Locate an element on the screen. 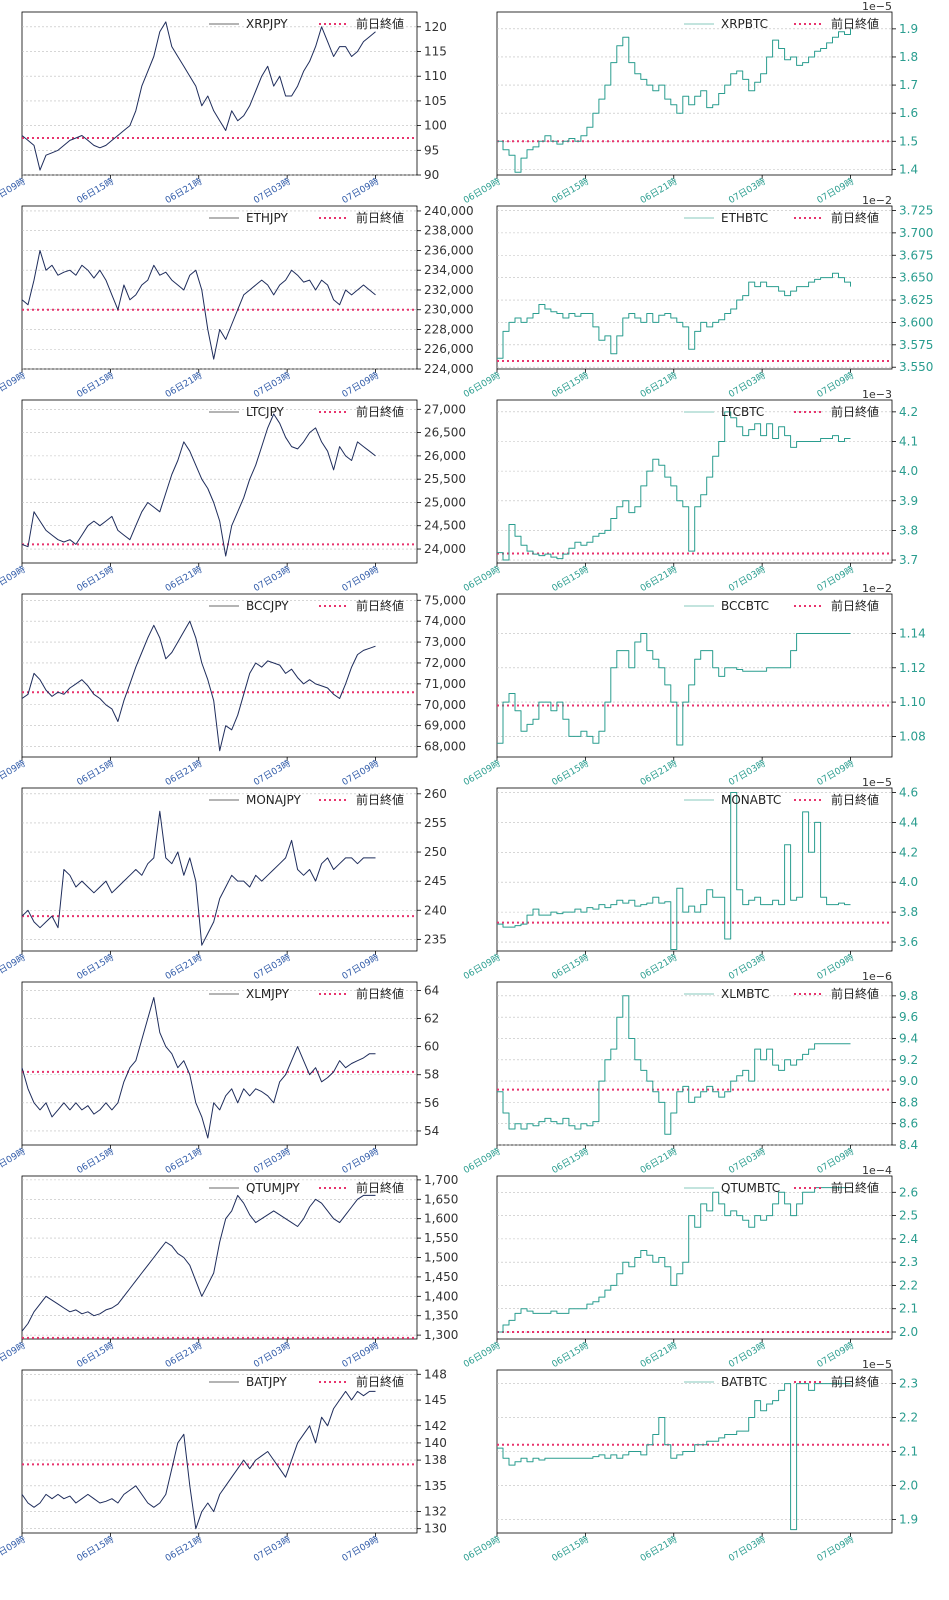 The height and width of the screenshot is (1600, 949). y-tick-label: 3.625 is located at coordinates (916, 300).